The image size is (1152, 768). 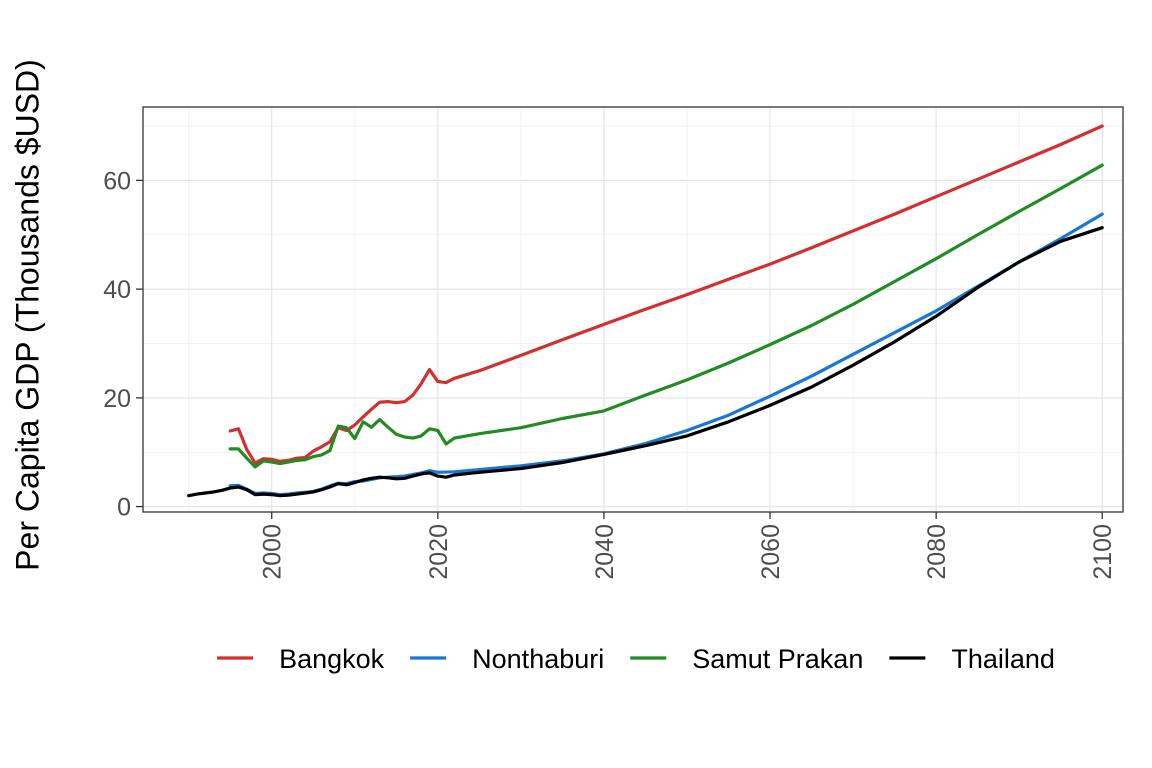 I want to click on x-tick-label: 2060, so click(x=771, y=552).